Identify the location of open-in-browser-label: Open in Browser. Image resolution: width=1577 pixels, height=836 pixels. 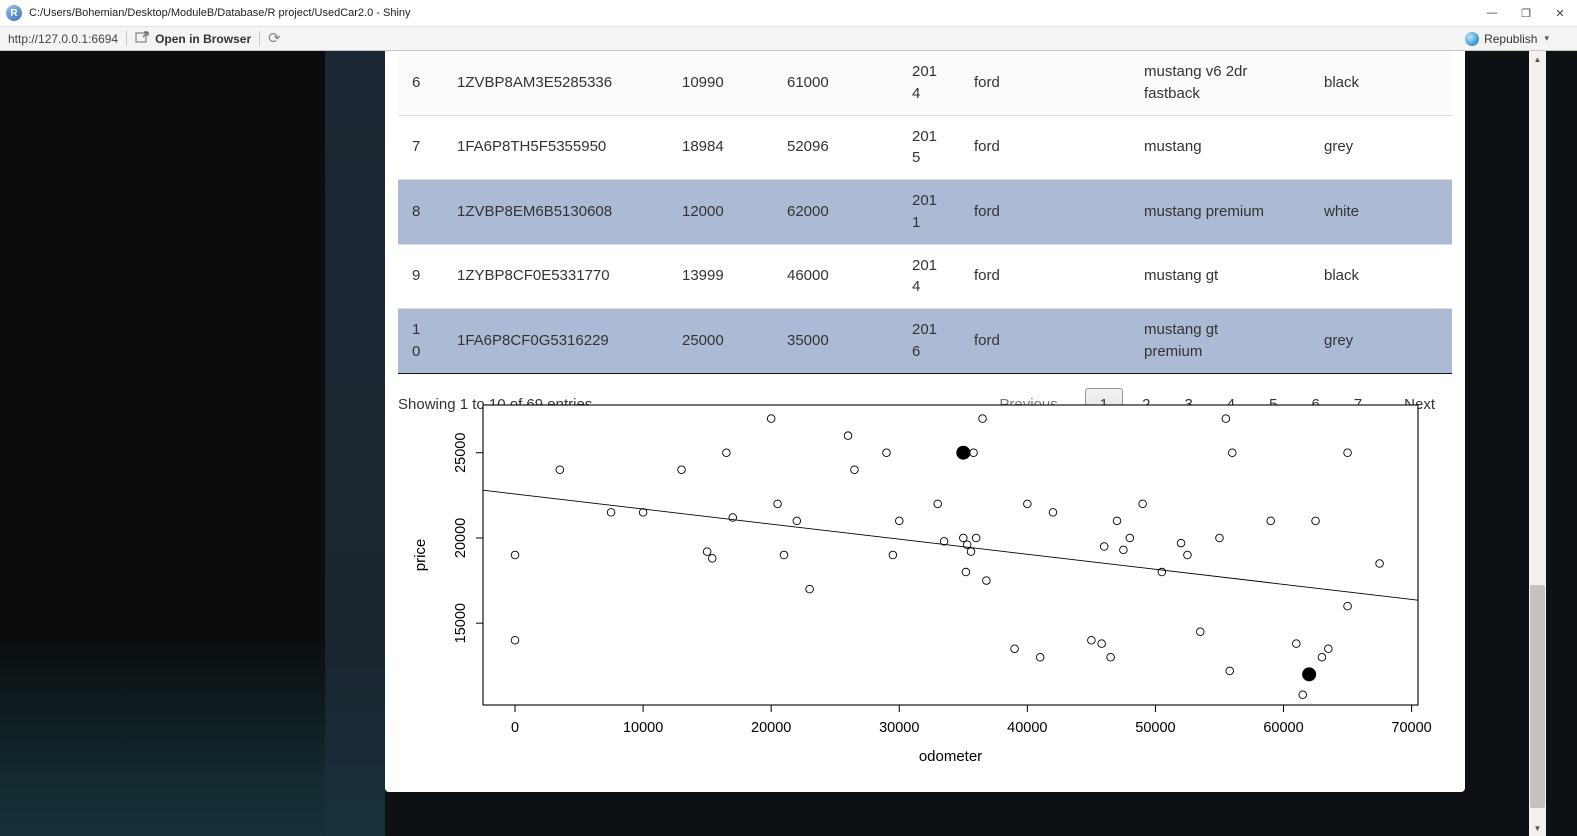
(203, 38).